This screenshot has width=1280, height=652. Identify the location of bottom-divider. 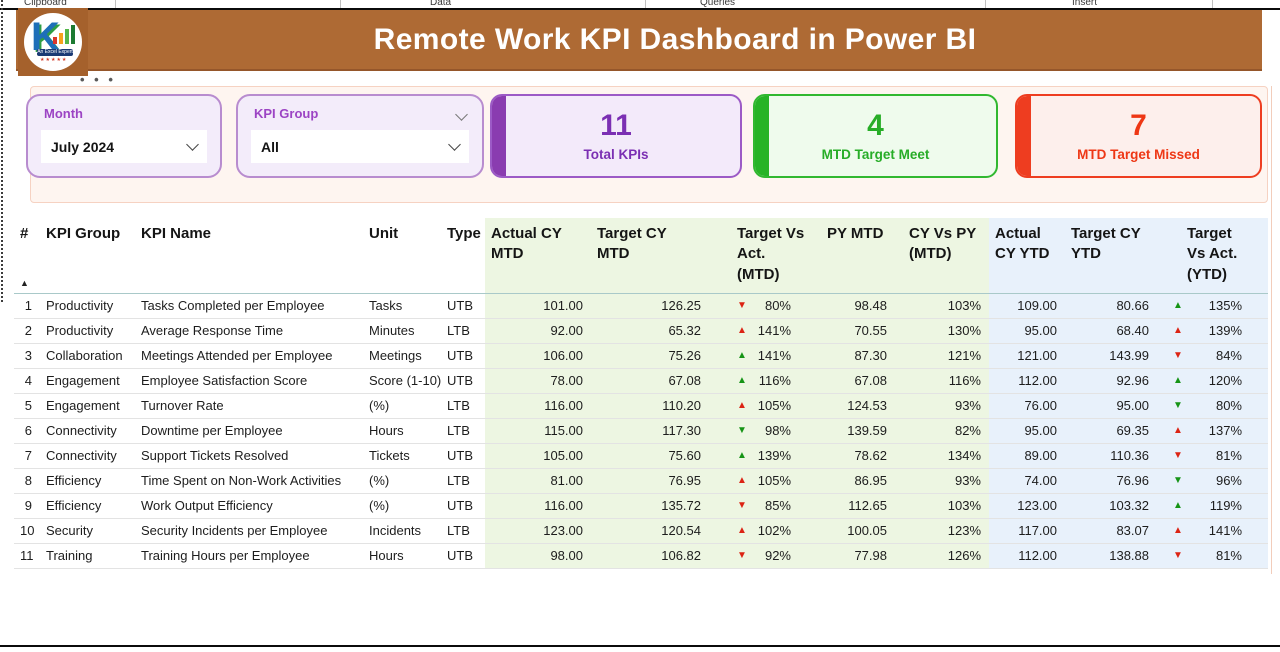
(640, 646).